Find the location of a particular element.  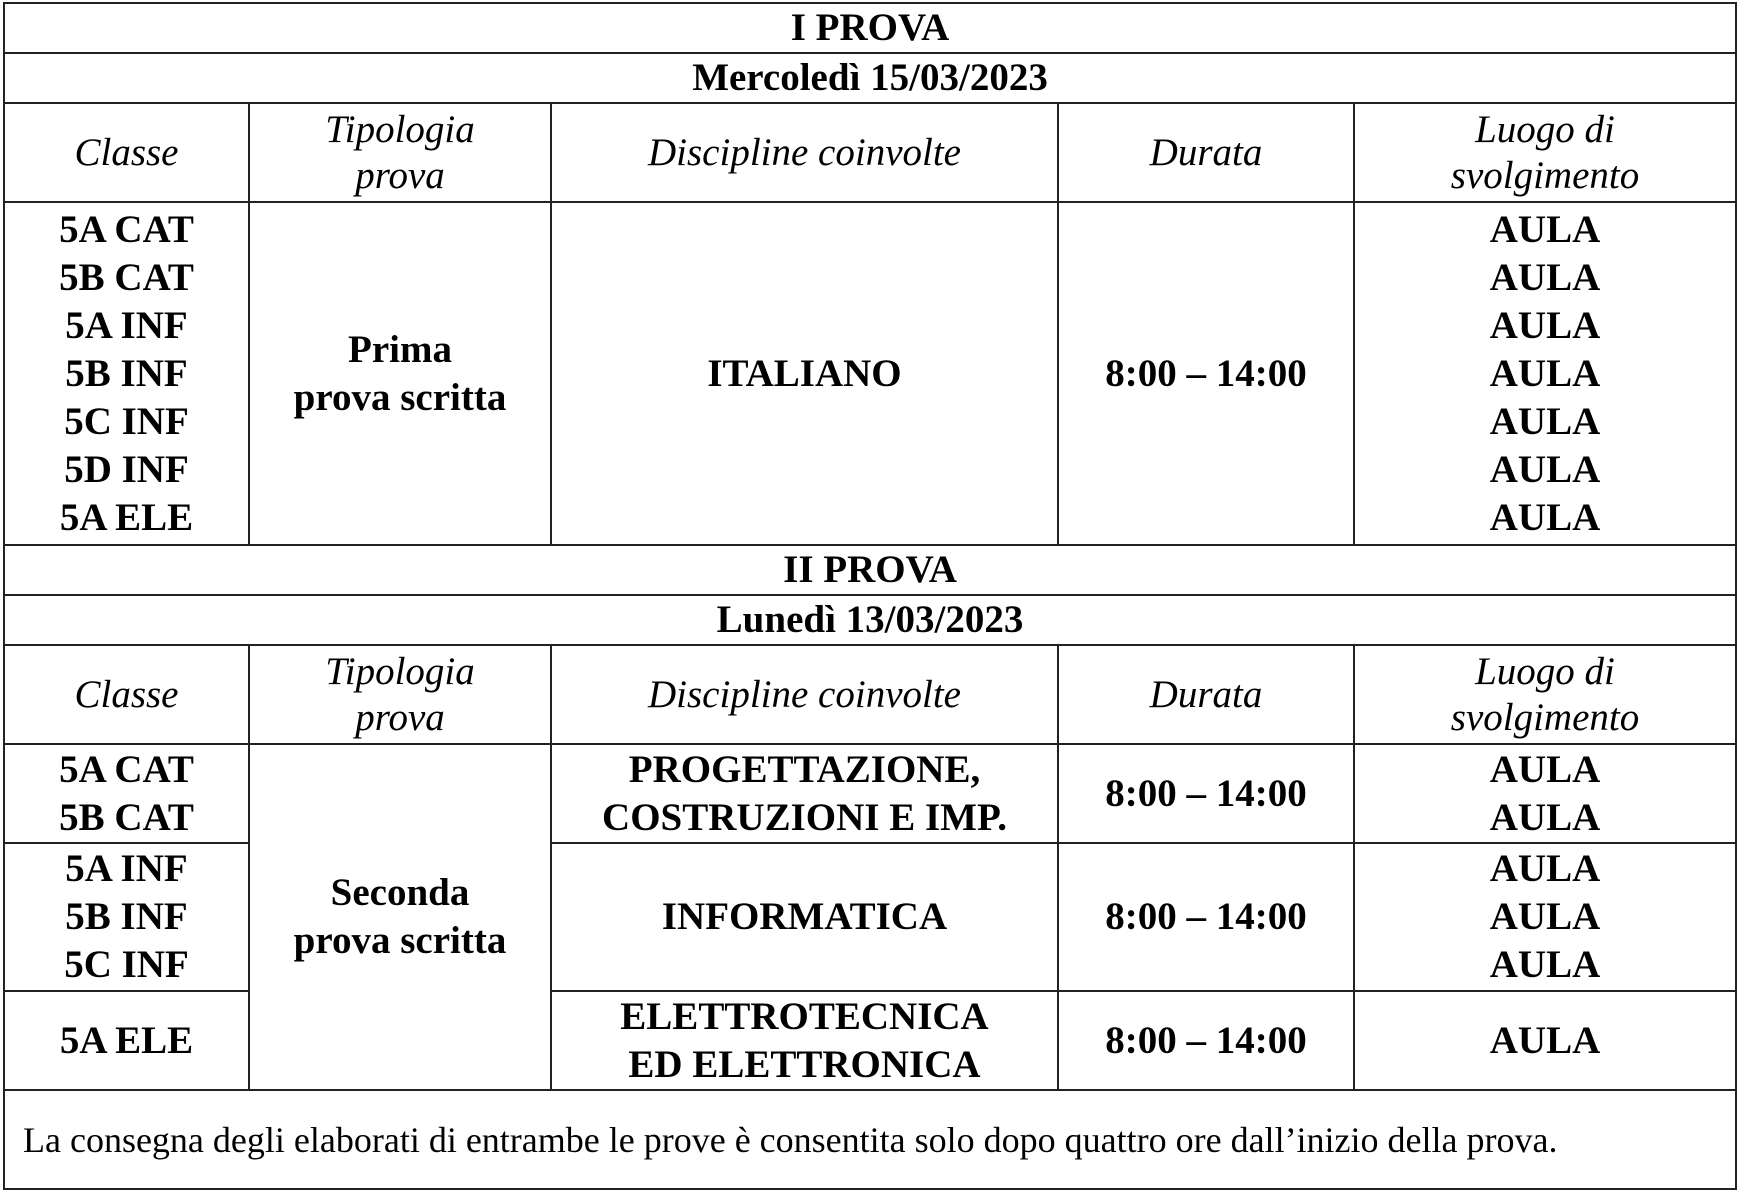

prova2-luogo-inf: AULA AULA AULA is located at coordinates (1545, 917).